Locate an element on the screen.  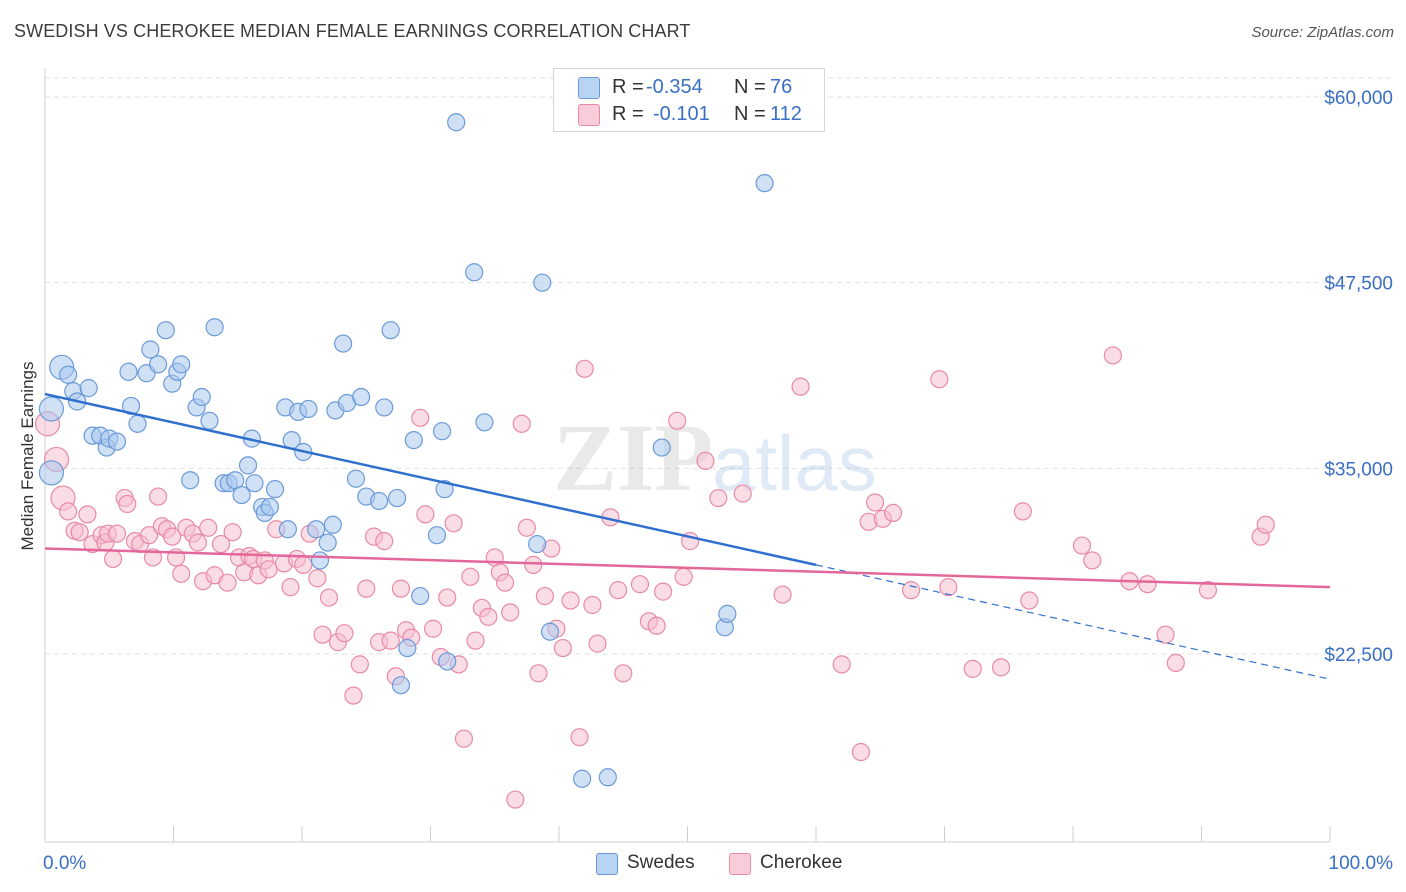
swedes-trend-line is located at coordinates (430, 479).